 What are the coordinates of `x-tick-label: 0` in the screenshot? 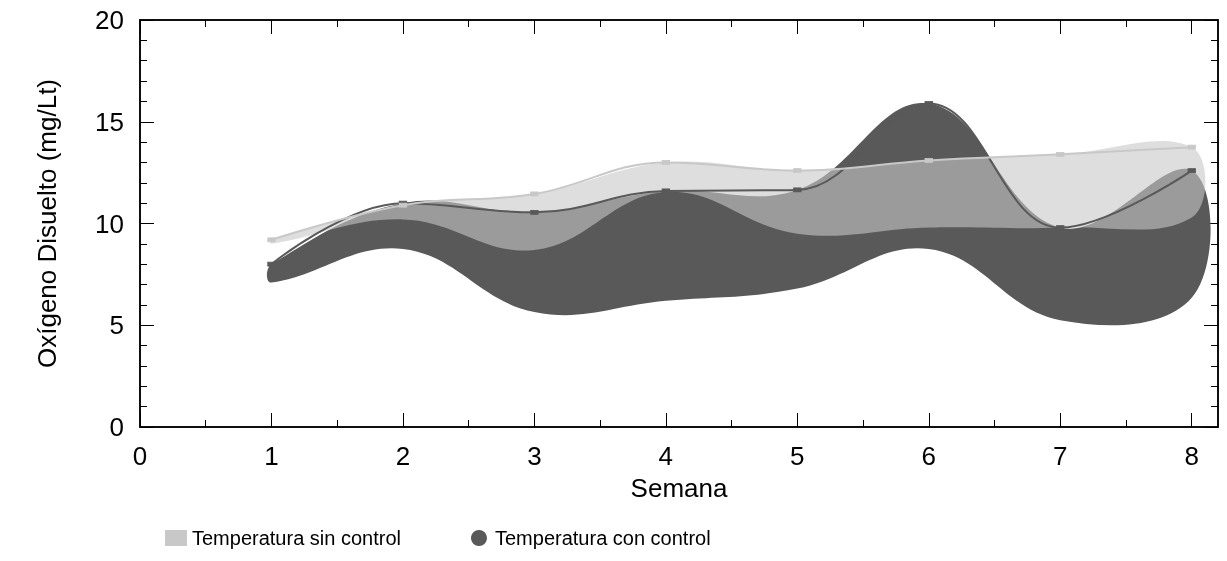 It's located at (140, 456).